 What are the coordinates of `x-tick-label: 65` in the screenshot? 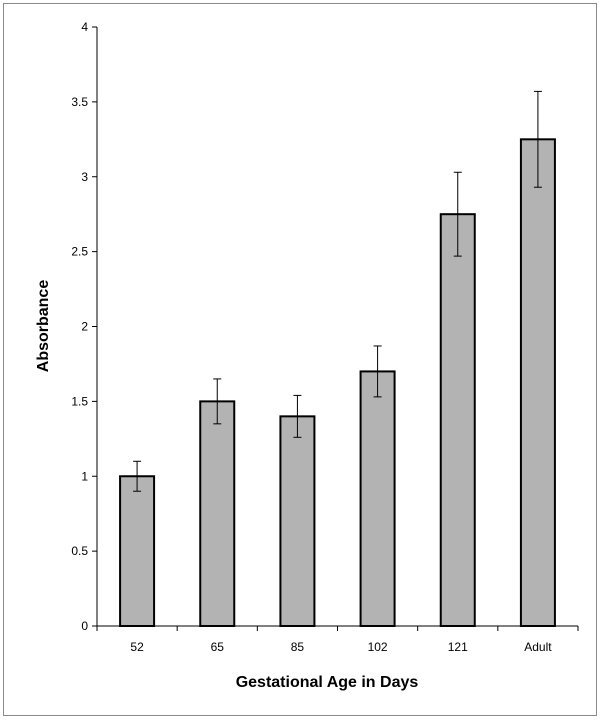 It's located at (218, 647).